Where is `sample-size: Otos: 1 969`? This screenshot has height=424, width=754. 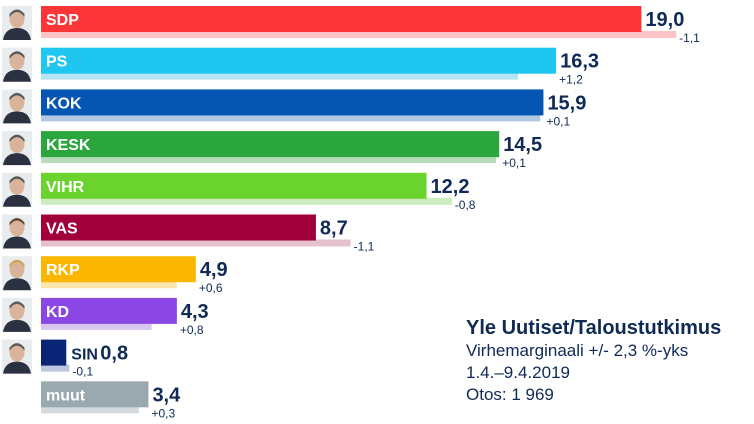
sample-size: Otos: 1 969 is located at coordinates (510, 394).